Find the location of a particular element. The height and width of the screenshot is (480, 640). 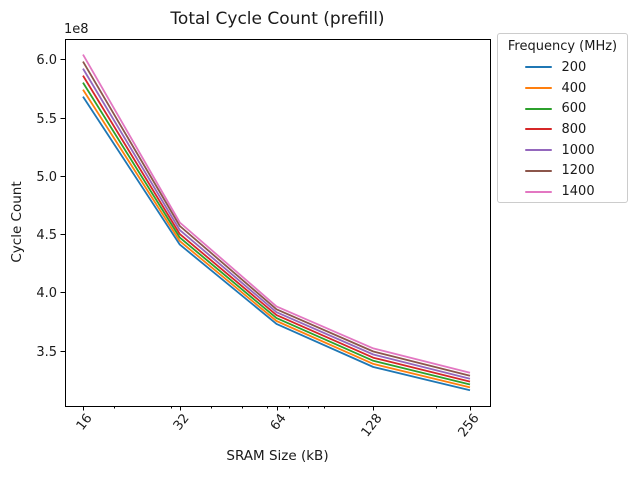

legend-box: Frequency (MHz) 200 400 600 800 1000 1200 1400 is located at coordinates (562, 118).